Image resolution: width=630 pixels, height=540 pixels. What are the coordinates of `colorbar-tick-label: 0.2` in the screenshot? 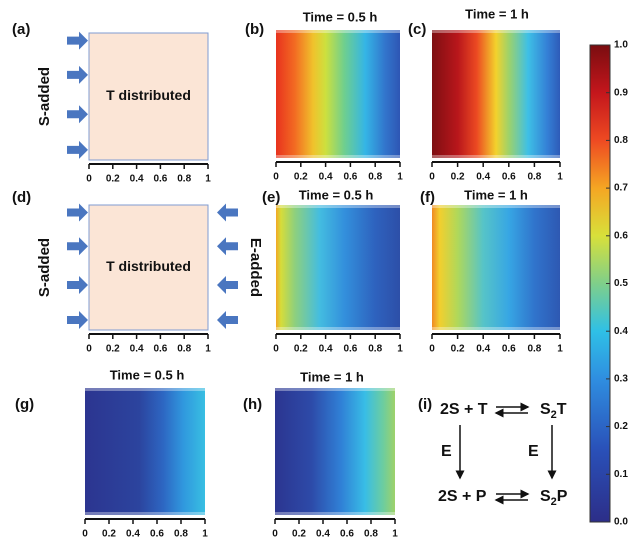 It's located at (621, 426).